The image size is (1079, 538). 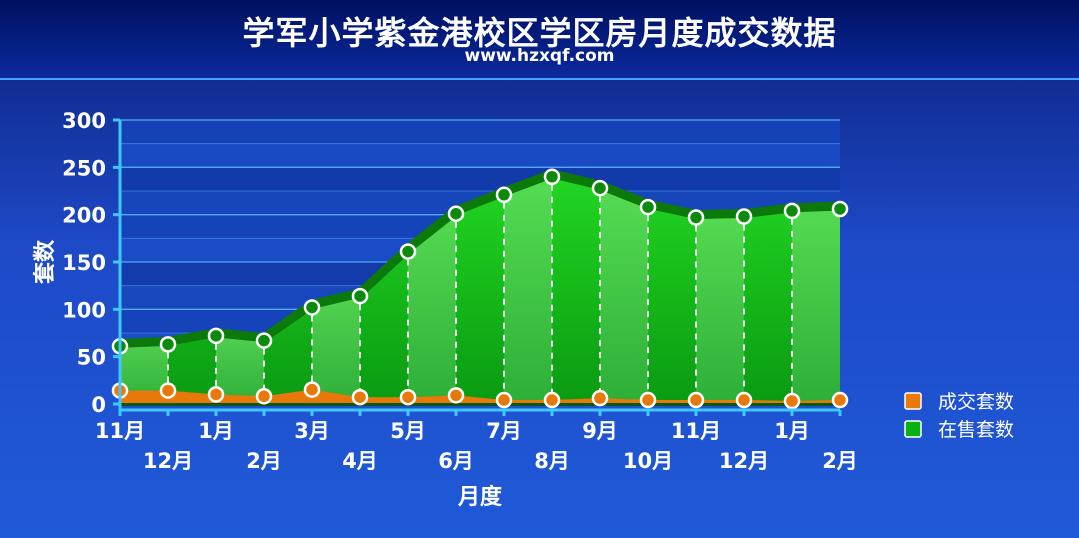 I want to click on y-tick-label: 100, so click(x=84, y=310).